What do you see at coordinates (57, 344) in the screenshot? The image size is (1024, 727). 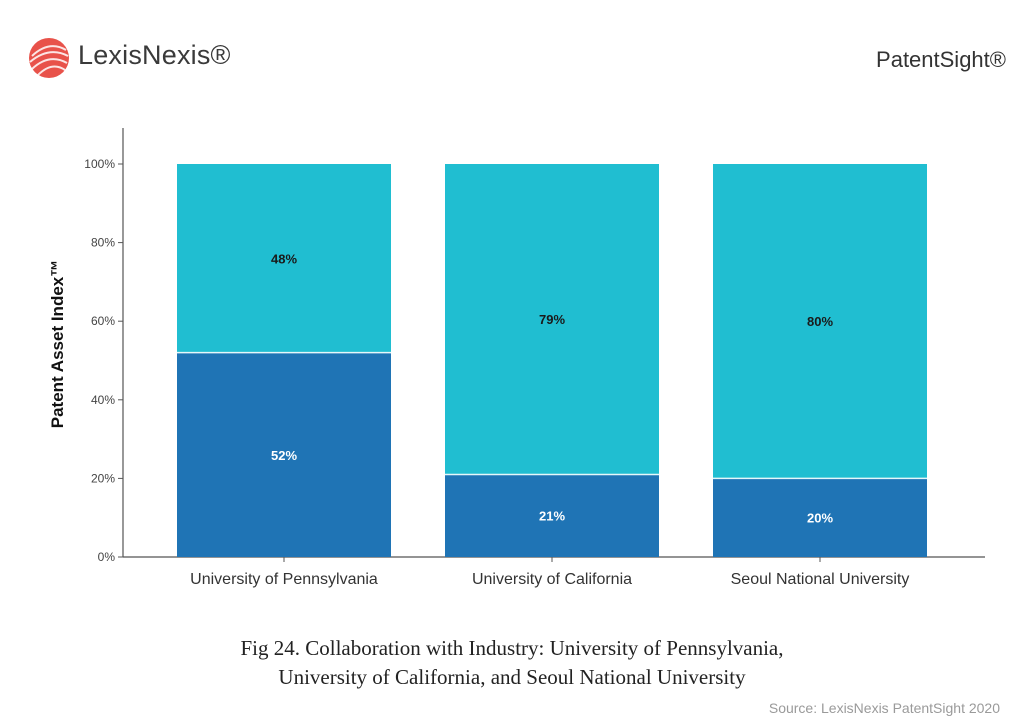 I see `y-axis-title: Patent Asset Index™` at bounding box center [57, 344].